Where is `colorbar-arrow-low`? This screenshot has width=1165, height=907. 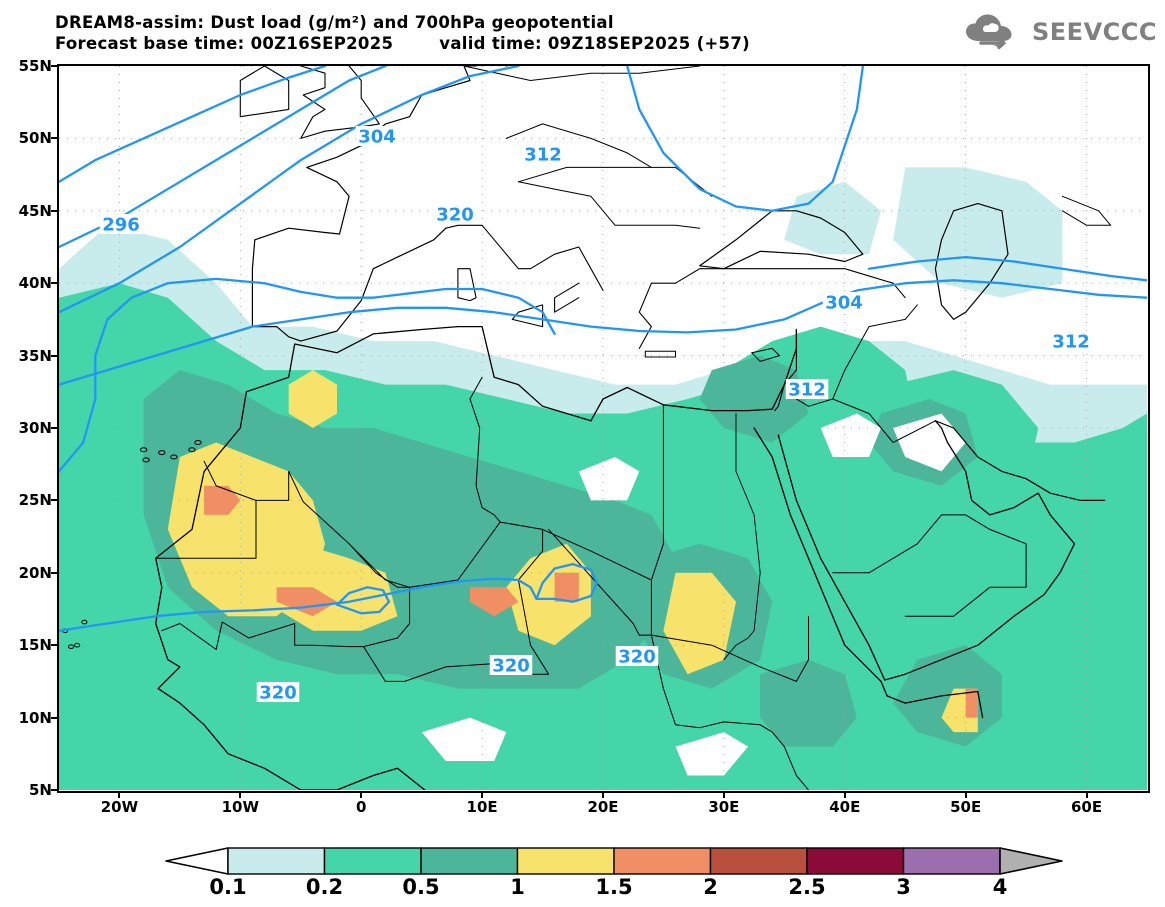 colorbar-arrow-low is located at coordinates (197, 861).